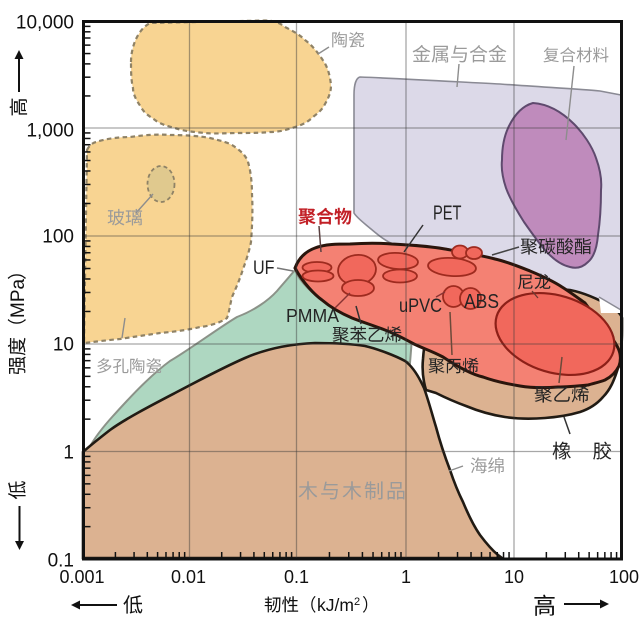 Image resolution: width=640 pixels, height=633 pixels. I want to click on svg-text: PMMA, so click(313, 315).